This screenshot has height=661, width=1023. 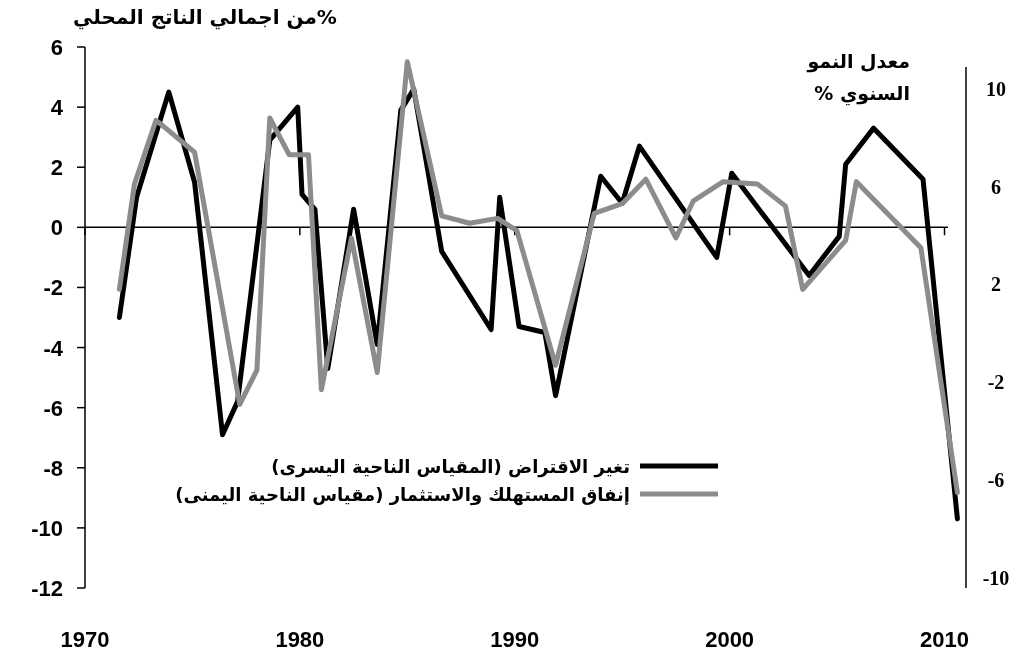 What do you see at coordinates (944, 639) in the screenshot?
I see `x-tick-label: 2010` at bounding box center [944, 639].